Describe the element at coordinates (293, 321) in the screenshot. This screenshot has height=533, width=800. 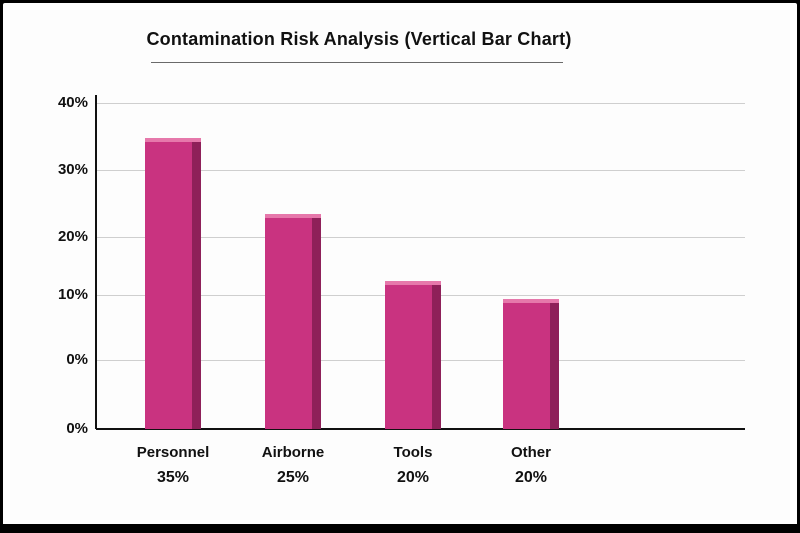
I see `bar-airborne` at that location.